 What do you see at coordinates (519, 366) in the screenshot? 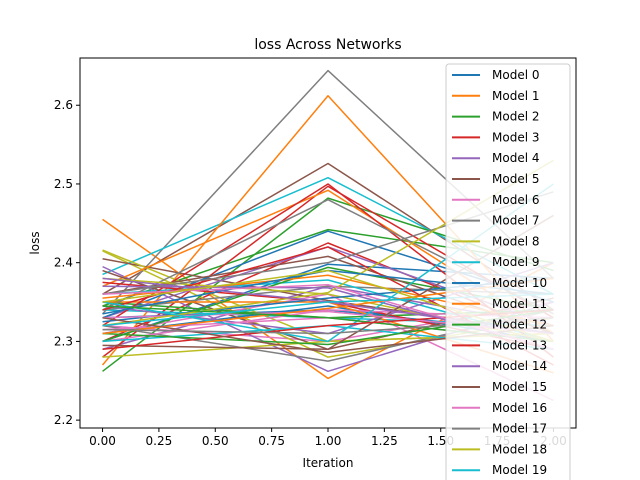
I see `legend-entry-label: Model 14` at bounding box center [519, 366].